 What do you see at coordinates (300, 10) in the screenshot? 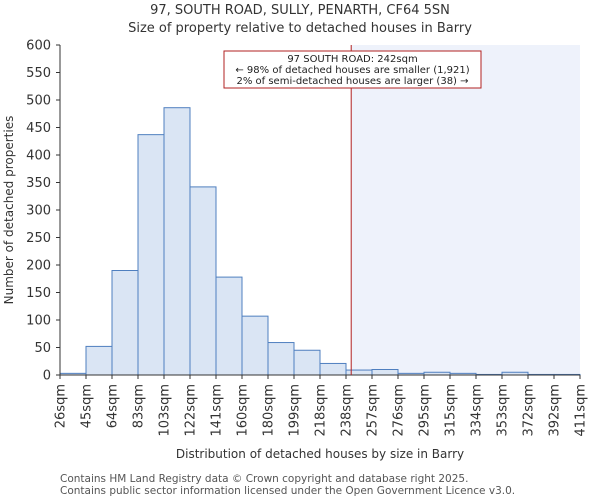
I see `chart-title: 97, SOUTH ROAD, SULLY, PENARTH, CF64 5SN` at bounding box center [300, 10].